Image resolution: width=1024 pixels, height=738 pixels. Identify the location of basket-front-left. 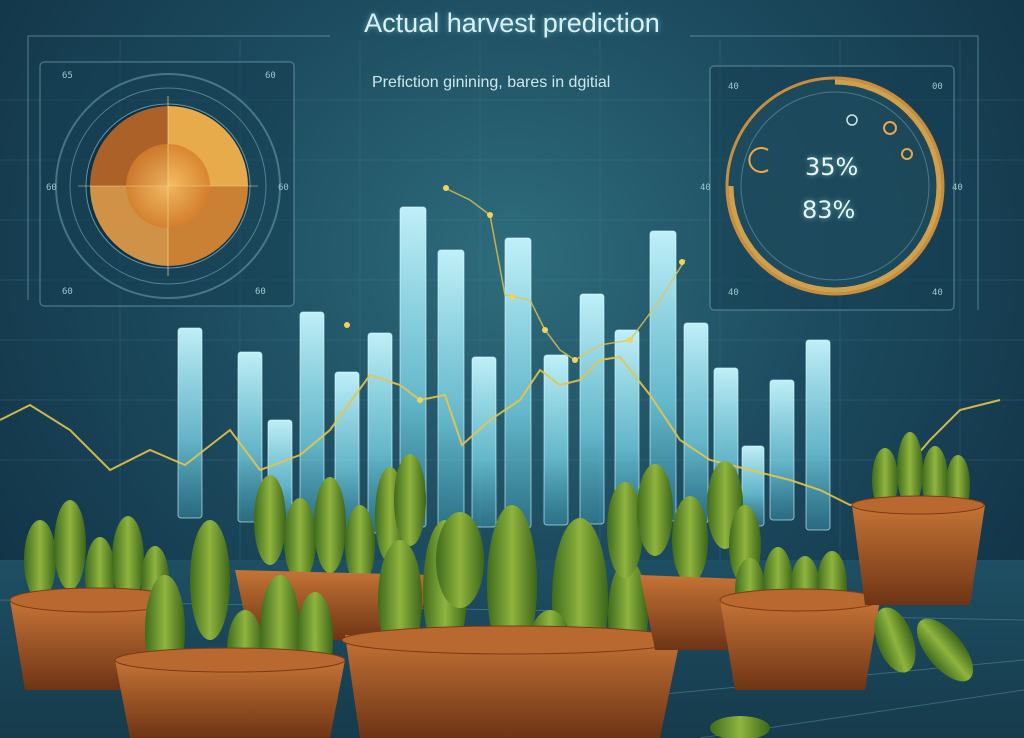
(230, 629).